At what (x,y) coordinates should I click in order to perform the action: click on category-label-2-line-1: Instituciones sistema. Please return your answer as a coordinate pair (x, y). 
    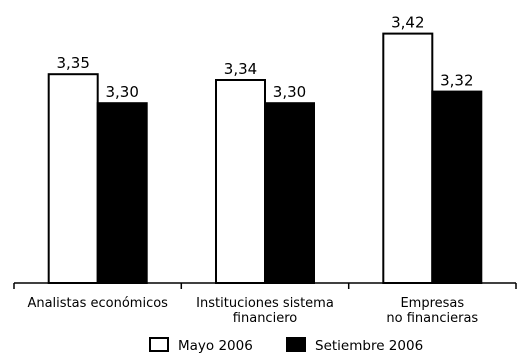
    Looking at the image, I should click on (265, 303).